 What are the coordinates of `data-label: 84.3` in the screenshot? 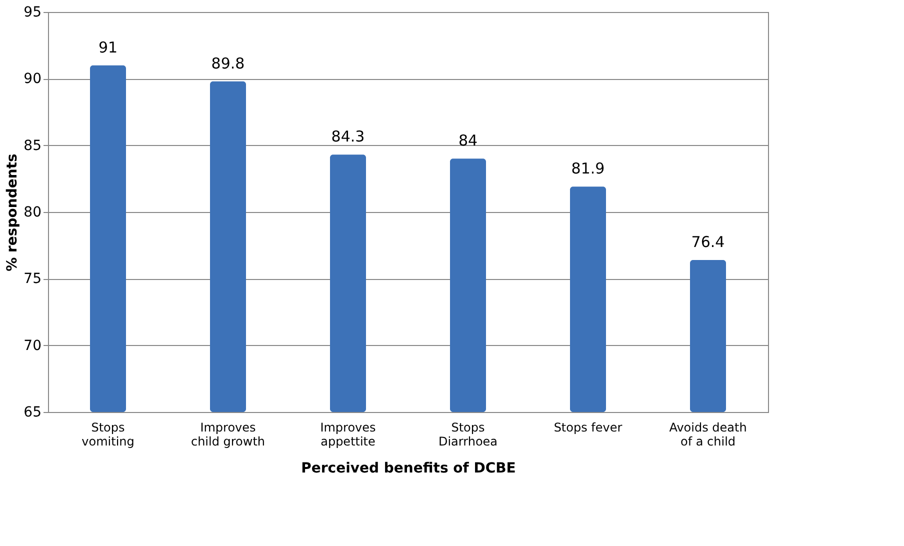 It's located at (348, 137).